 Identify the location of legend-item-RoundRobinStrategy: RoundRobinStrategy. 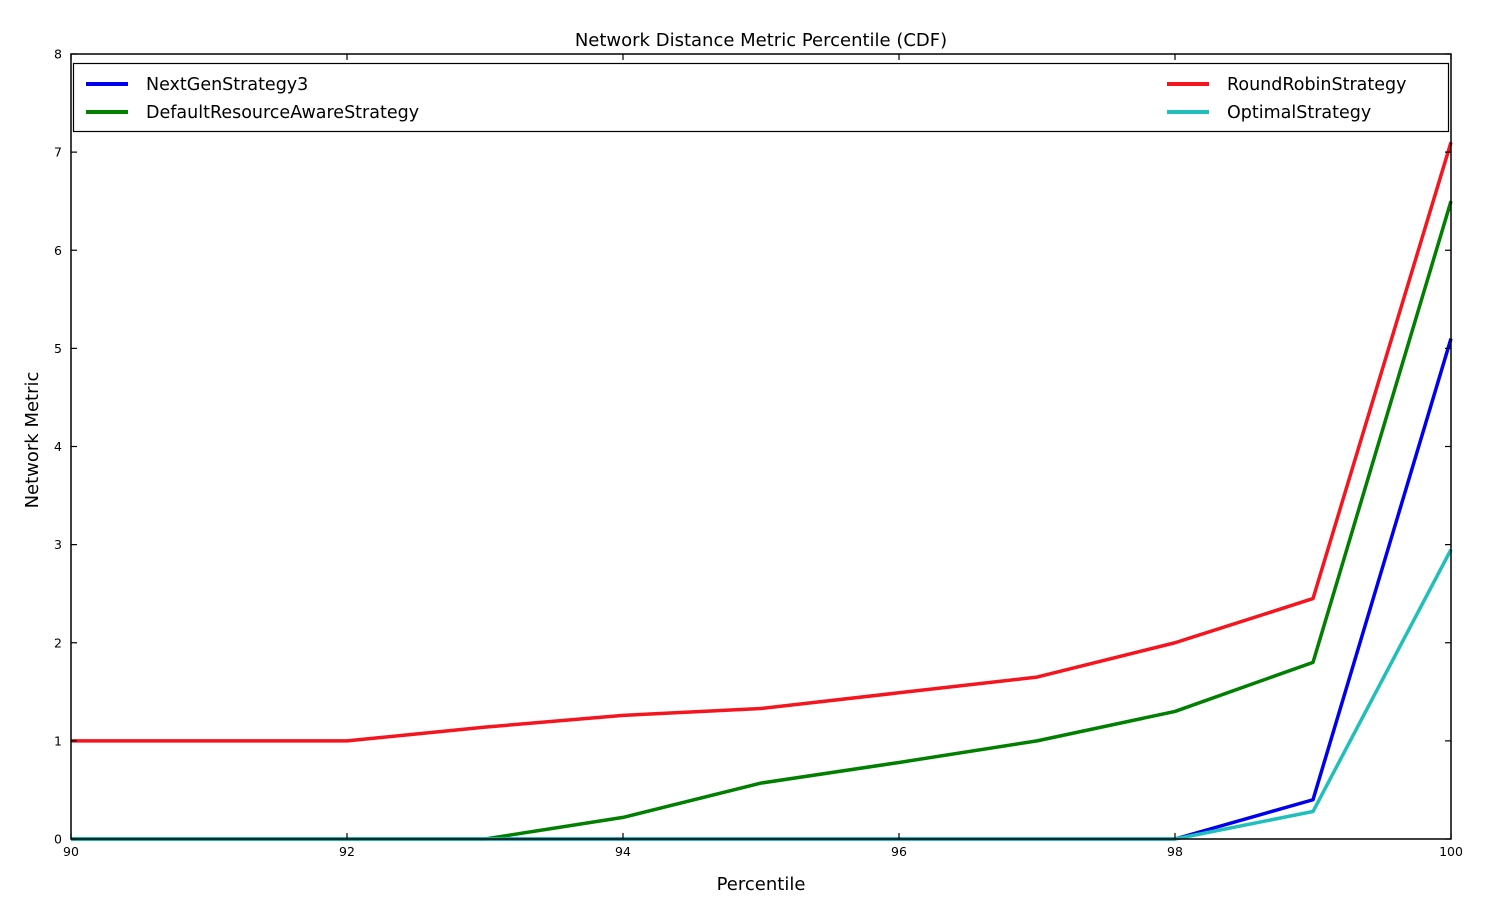
(1287, 85).